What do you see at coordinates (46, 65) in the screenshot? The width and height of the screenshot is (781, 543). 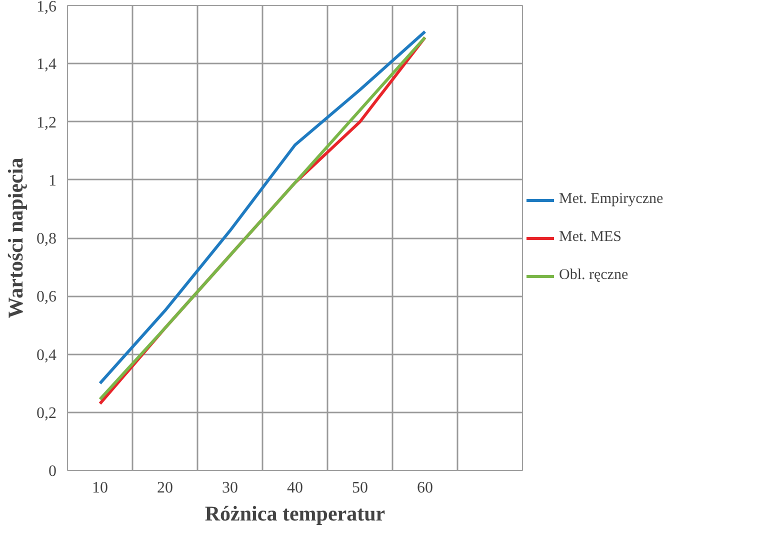 I see `y-tick-label: 1,4` at bounding box center [46, 65].